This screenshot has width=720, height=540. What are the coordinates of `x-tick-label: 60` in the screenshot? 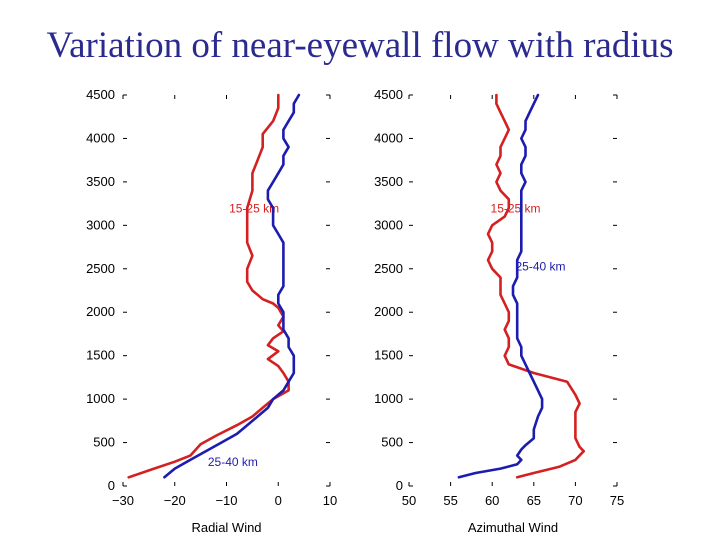 It's located at (492, 500).